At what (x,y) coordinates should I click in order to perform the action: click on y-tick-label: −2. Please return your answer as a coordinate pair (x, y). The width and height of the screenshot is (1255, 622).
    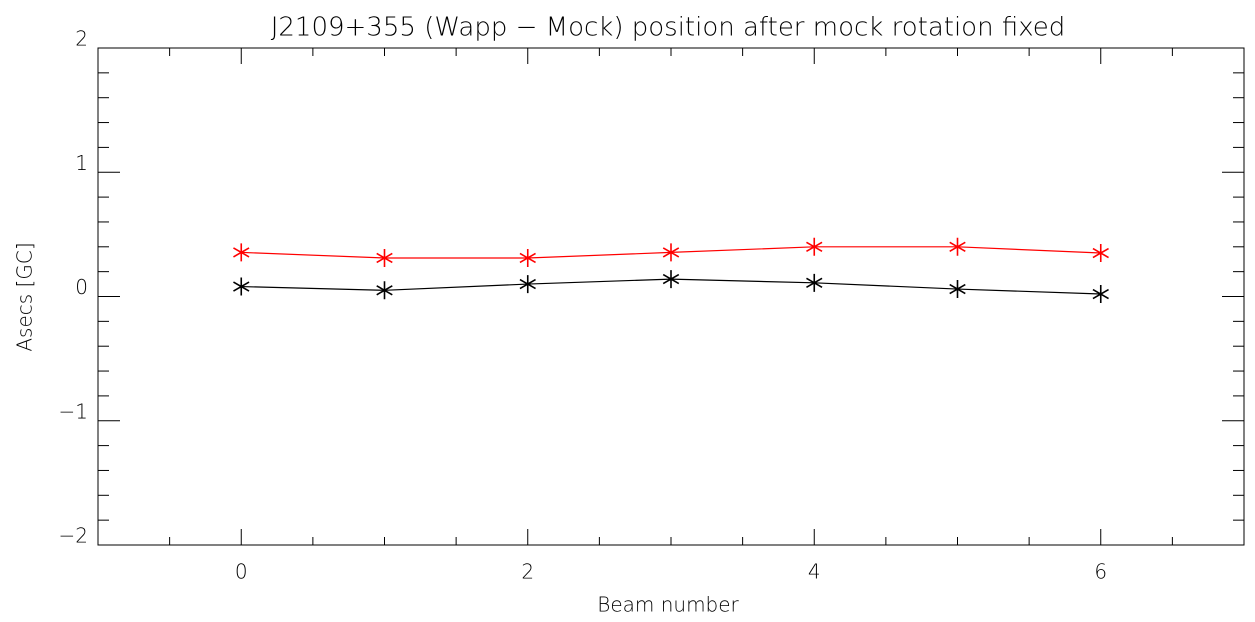
    Looking at the image, I should click on (73, 536).